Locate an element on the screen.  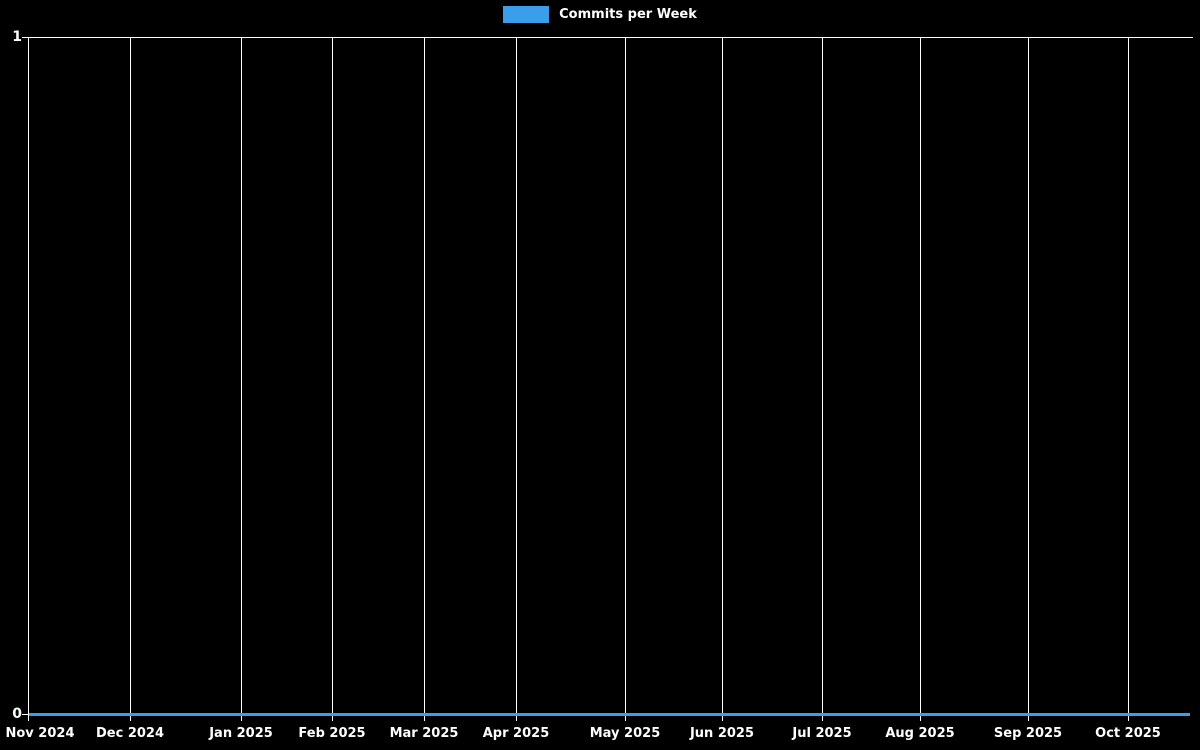
x-tick-mark-aug-2025 is located at coordinates (920, 718).